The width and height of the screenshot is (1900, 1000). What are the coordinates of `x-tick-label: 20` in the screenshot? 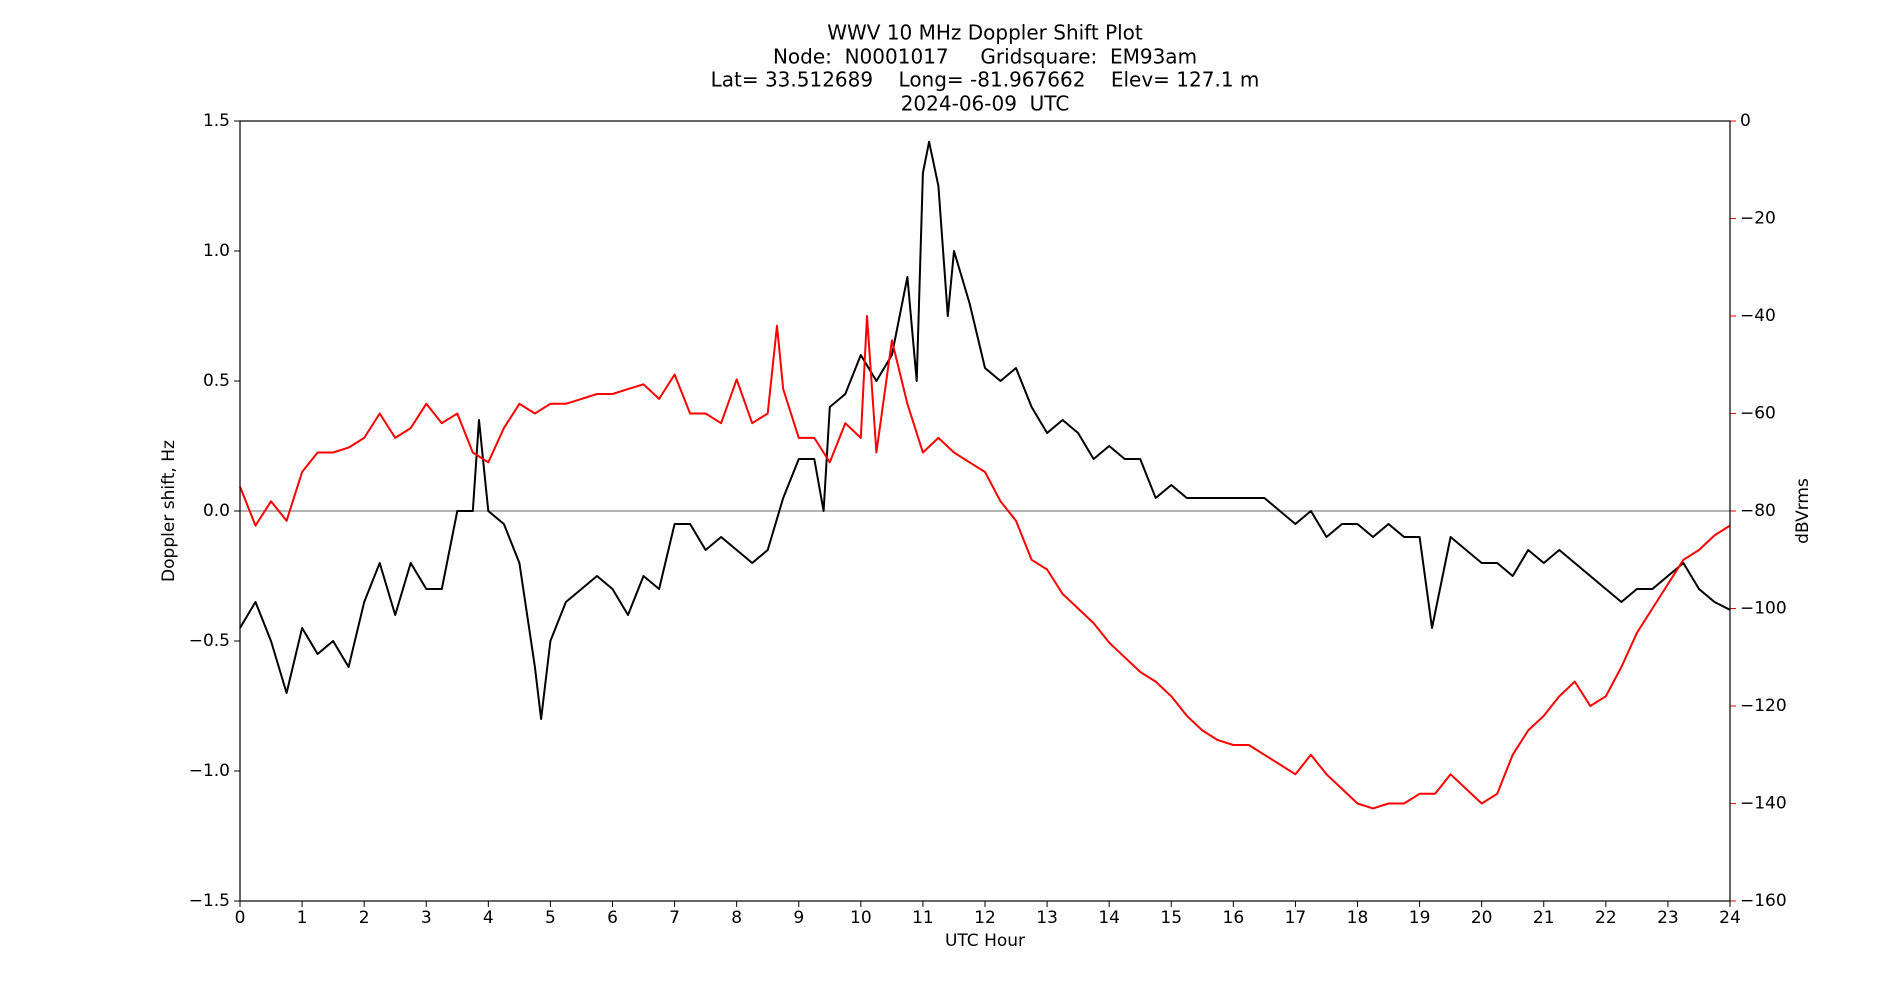 It's located at (1482, 918).